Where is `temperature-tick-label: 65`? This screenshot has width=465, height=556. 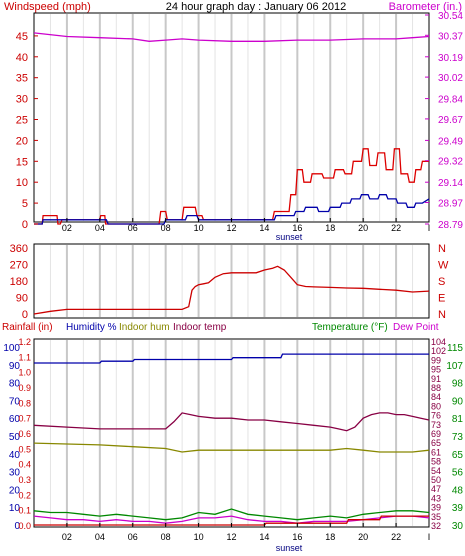 temperature-tick-label: 65 is located at coordinates (458, 455).